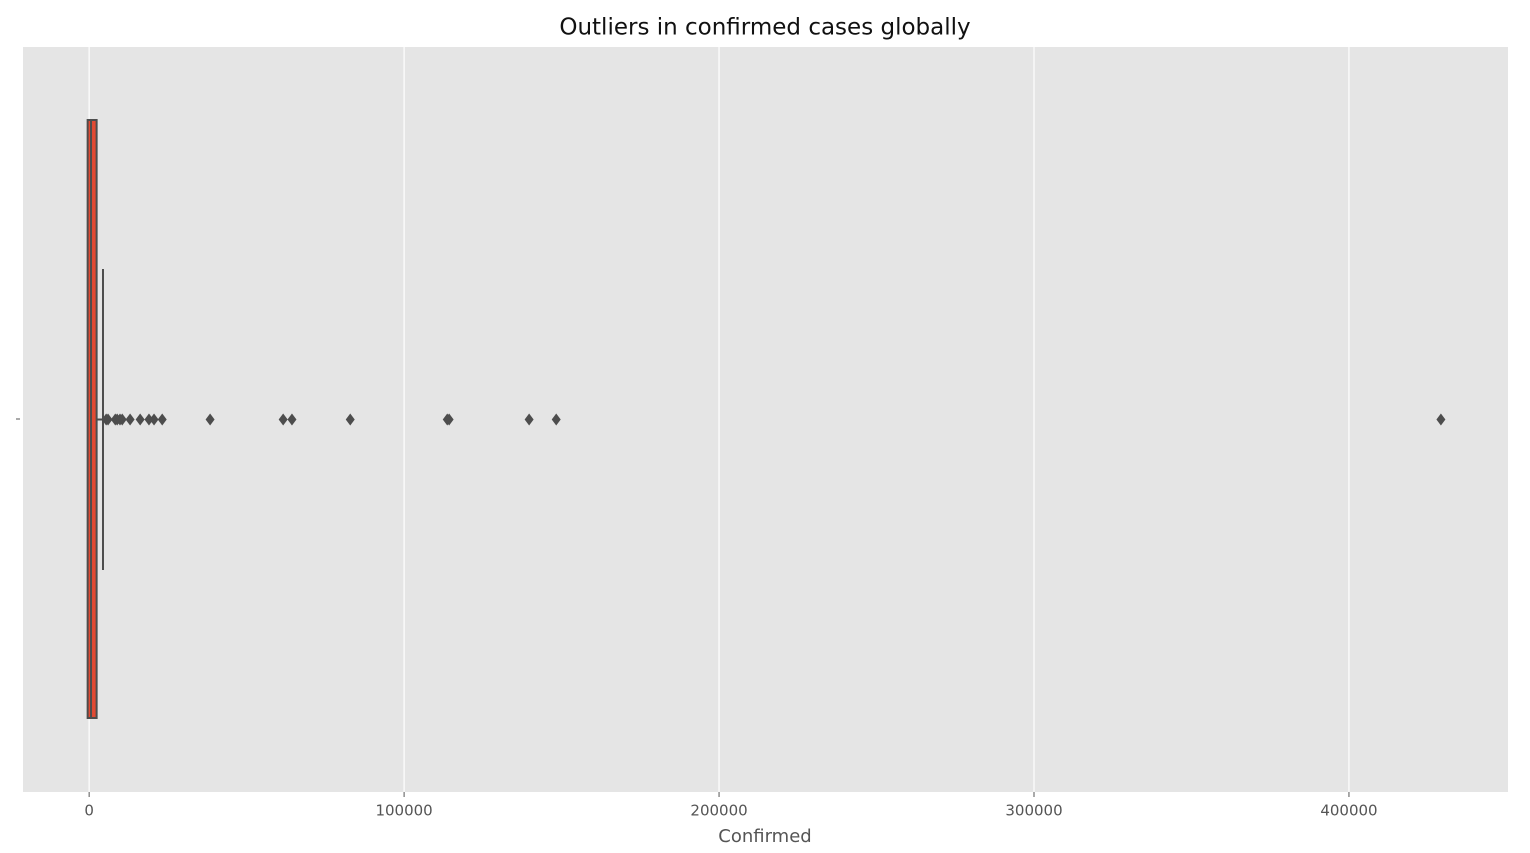  I want to click on x-tick-label: 100000, so click(403, 811).